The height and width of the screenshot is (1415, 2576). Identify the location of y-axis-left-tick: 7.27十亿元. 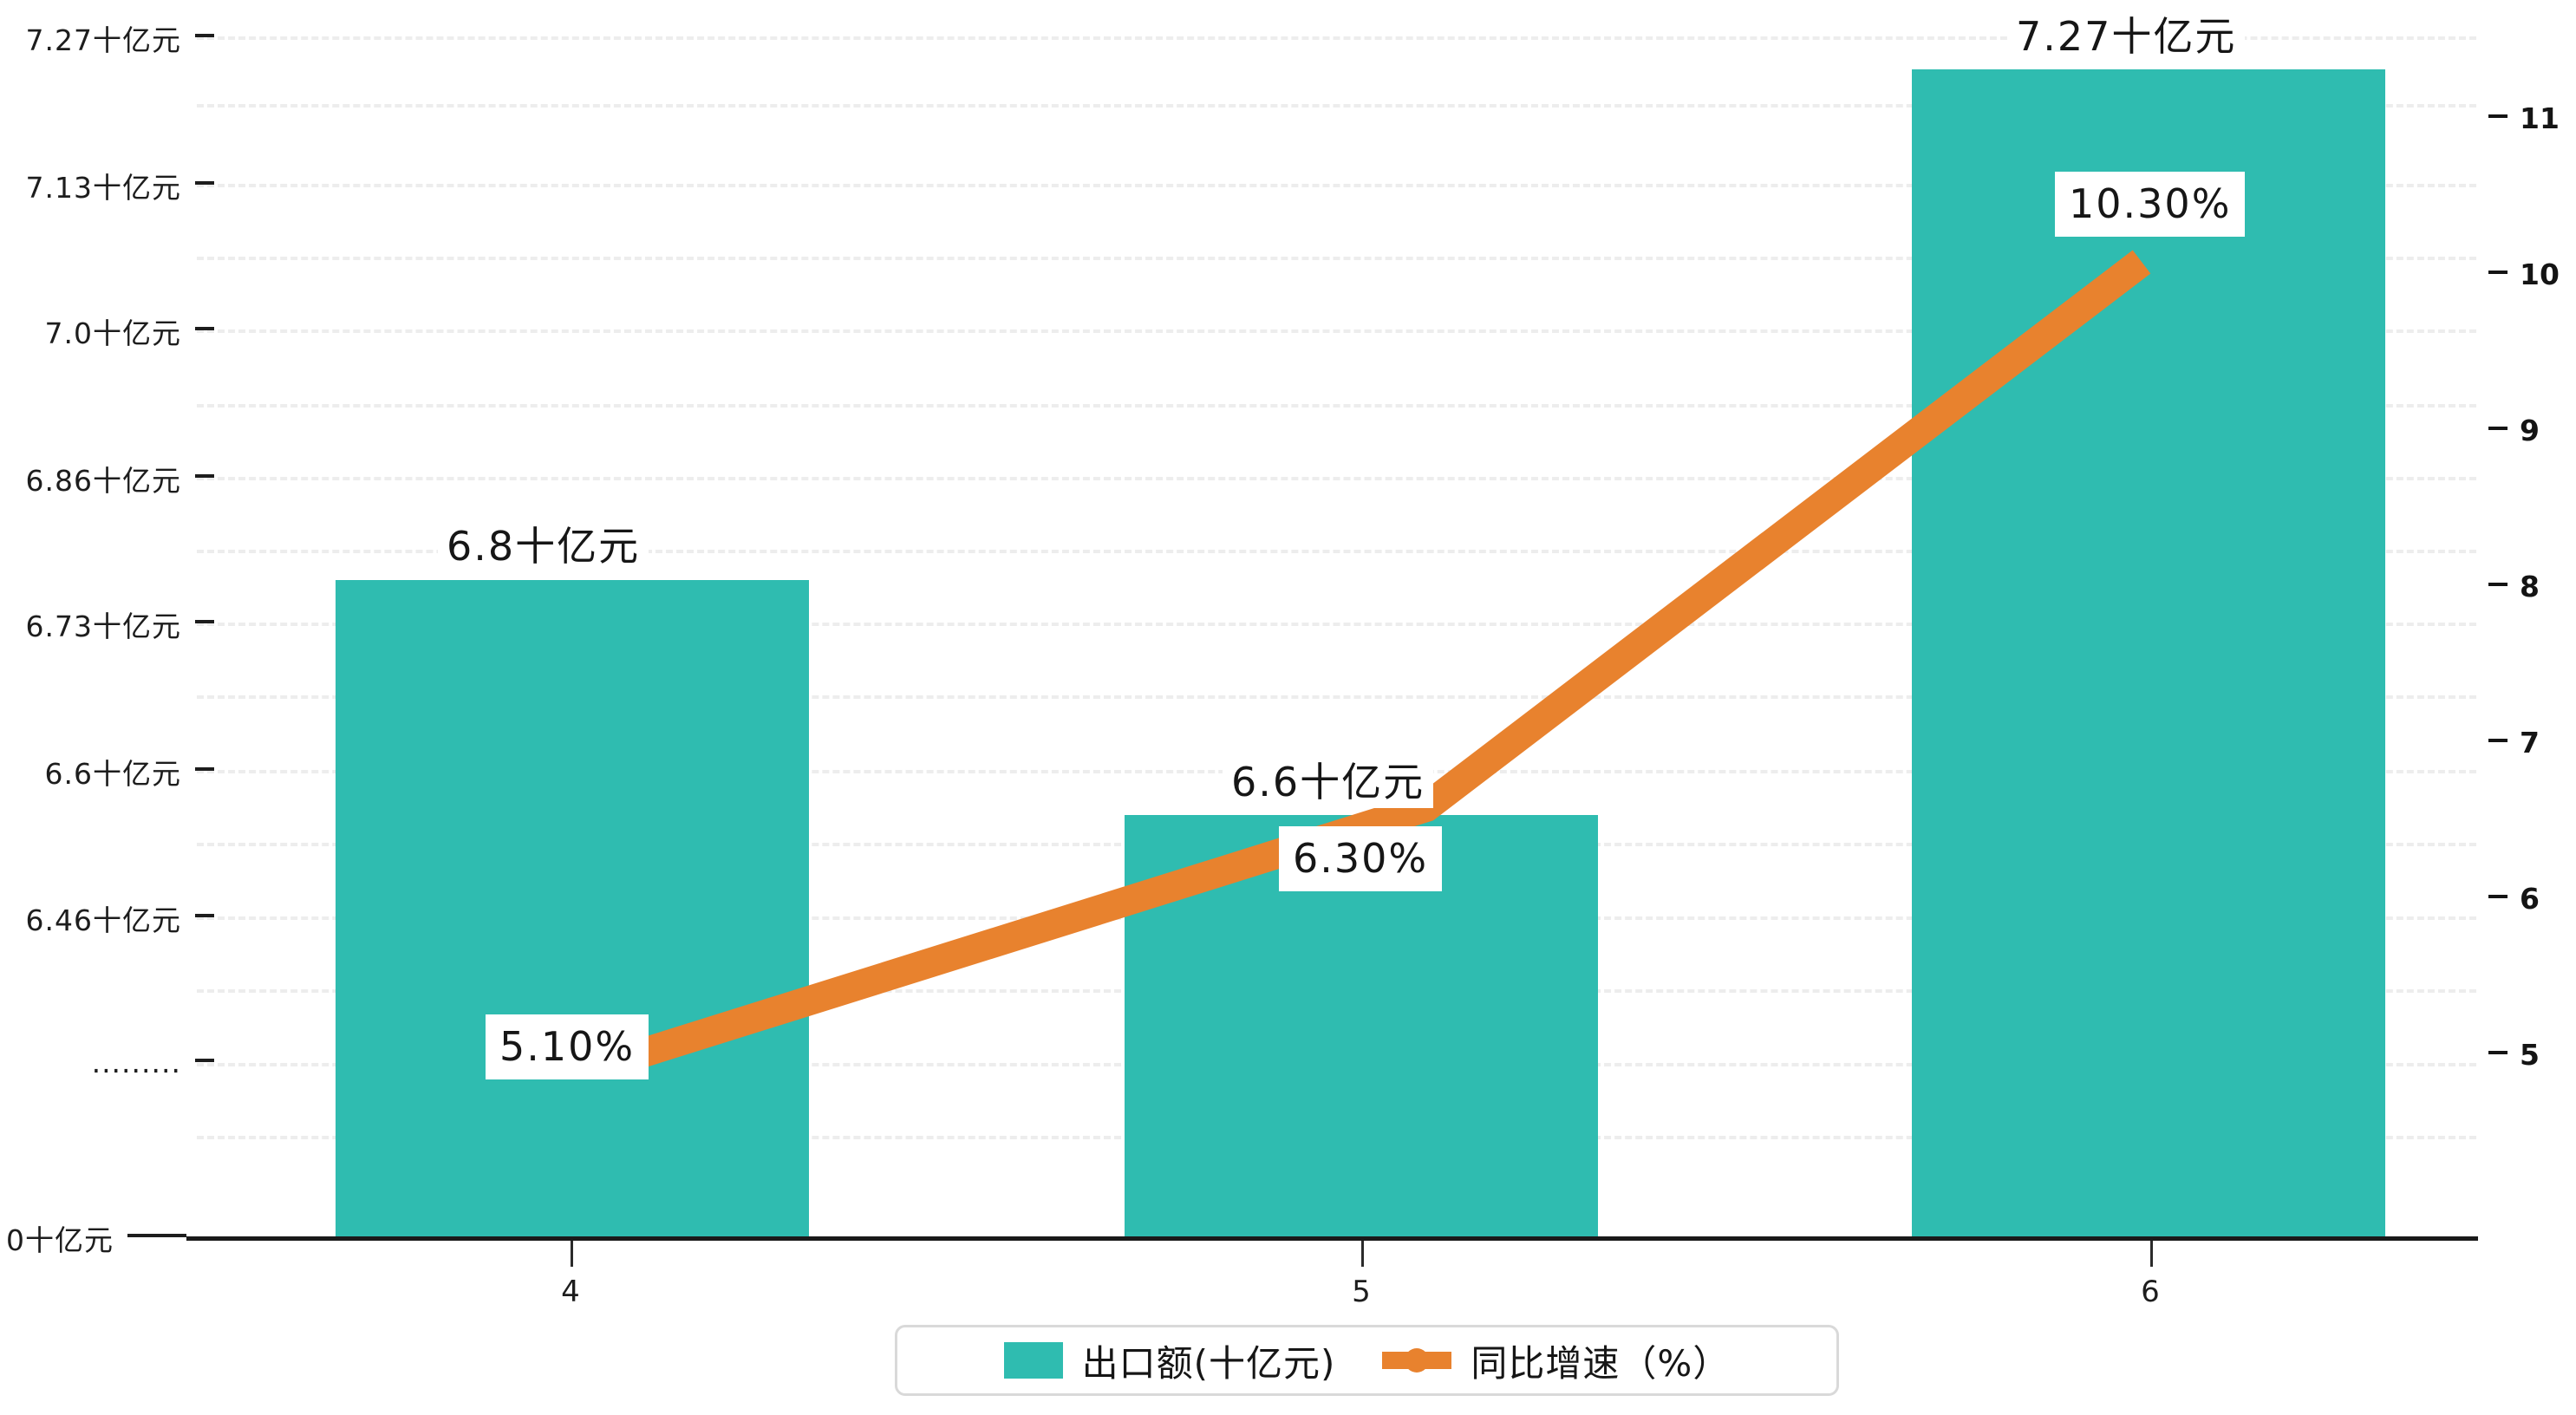
(120, 38).